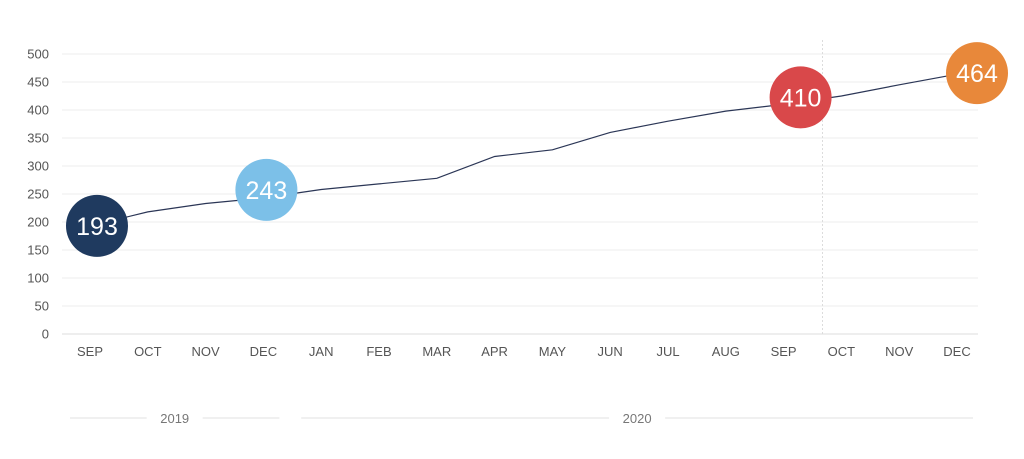 This screenshot has width=1024, height=459. What do you see at coordinates (321, 351) in the screenshot?
I see `x-tick-label: JAN` at bounding box center [321, 351].